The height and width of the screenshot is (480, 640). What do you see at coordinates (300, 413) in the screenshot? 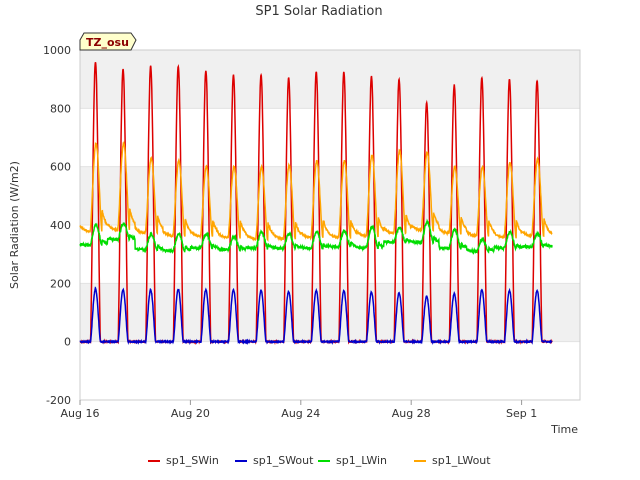
I see `x-tick-label: Aug 24` at bounding box center [300, 413].